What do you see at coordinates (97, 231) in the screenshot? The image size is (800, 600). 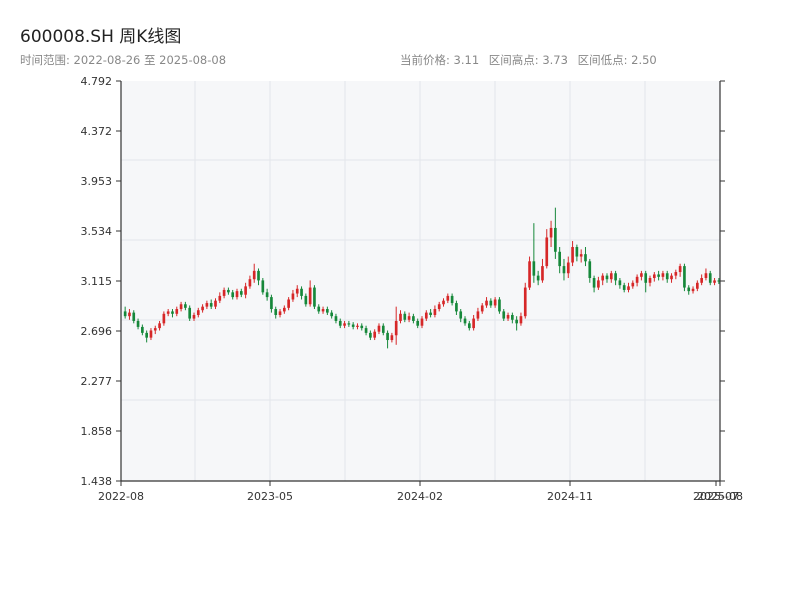 I see `y-tick-label: 3.534` at bounding box center [97, 231].